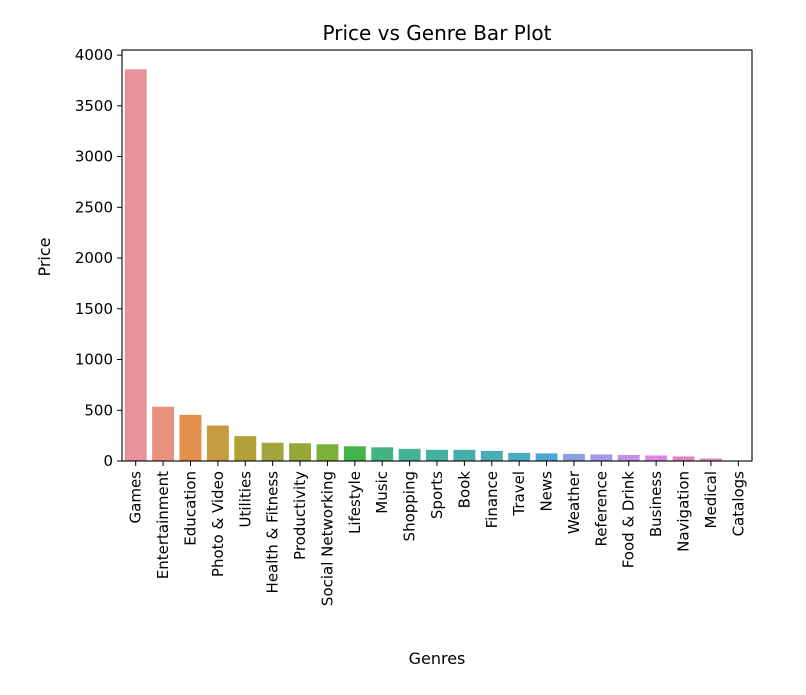 This screenshot has width=806, height=695. What do you see at coordinates (629, 520) in the screenshot?
I see `x-tick-label: Food & Drink` at bounding box center [629, 520].